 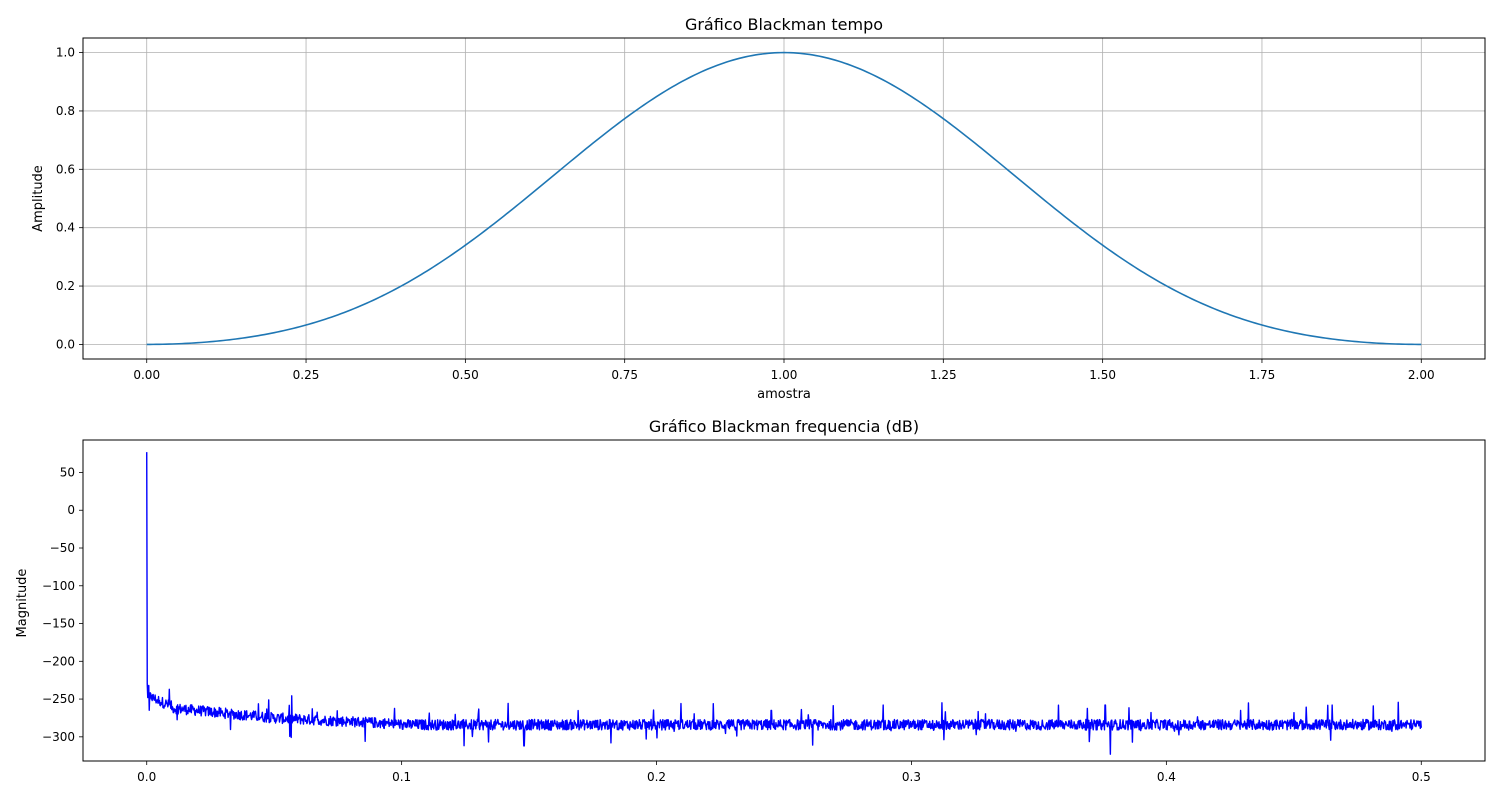 I want to click on y-tick-label: −200, so click(x=58, y=661).